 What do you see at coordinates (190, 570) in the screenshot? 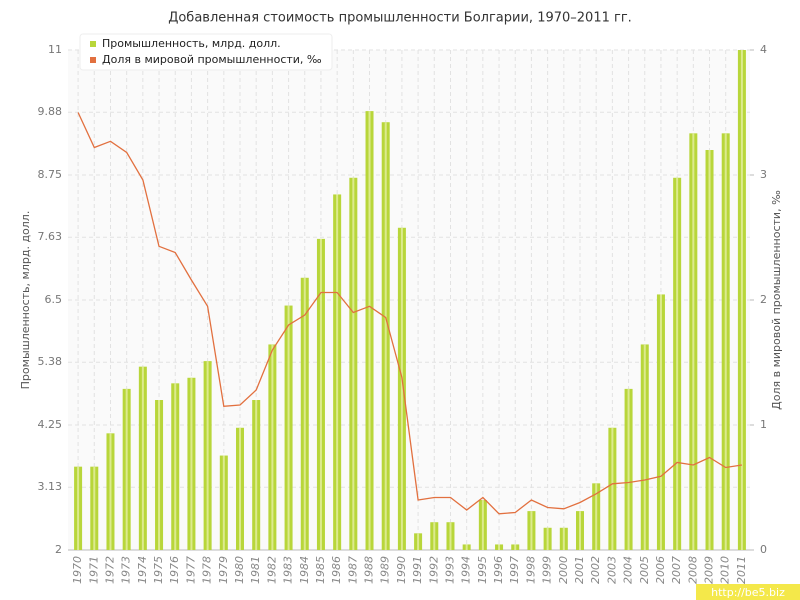
I see `x-tick-label: 1977` at bounding box center [190, 570].